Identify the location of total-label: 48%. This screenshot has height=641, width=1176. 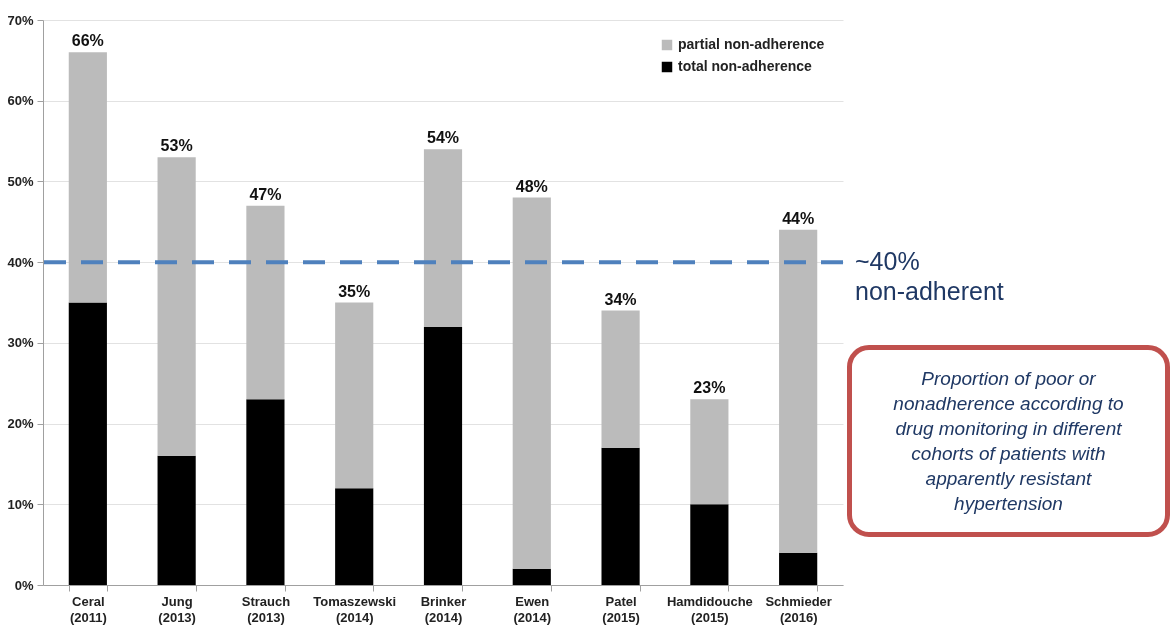
(531, 186).